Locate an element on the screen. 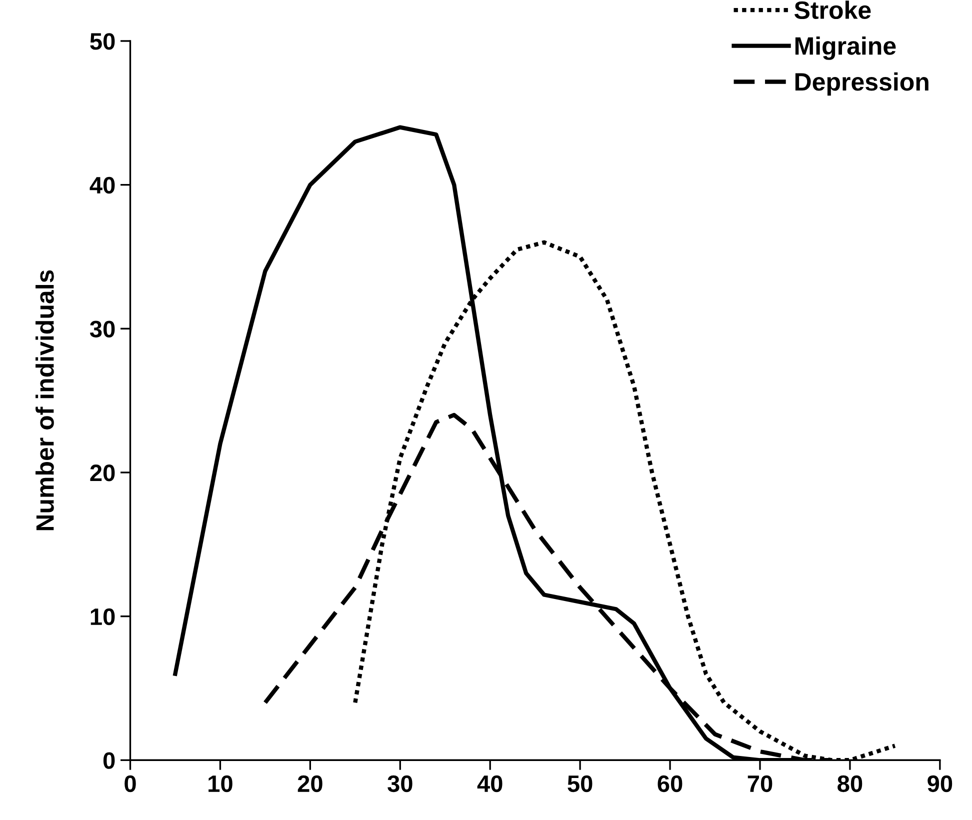  y-tick-label: 20 is located at coordinates (102, 473).